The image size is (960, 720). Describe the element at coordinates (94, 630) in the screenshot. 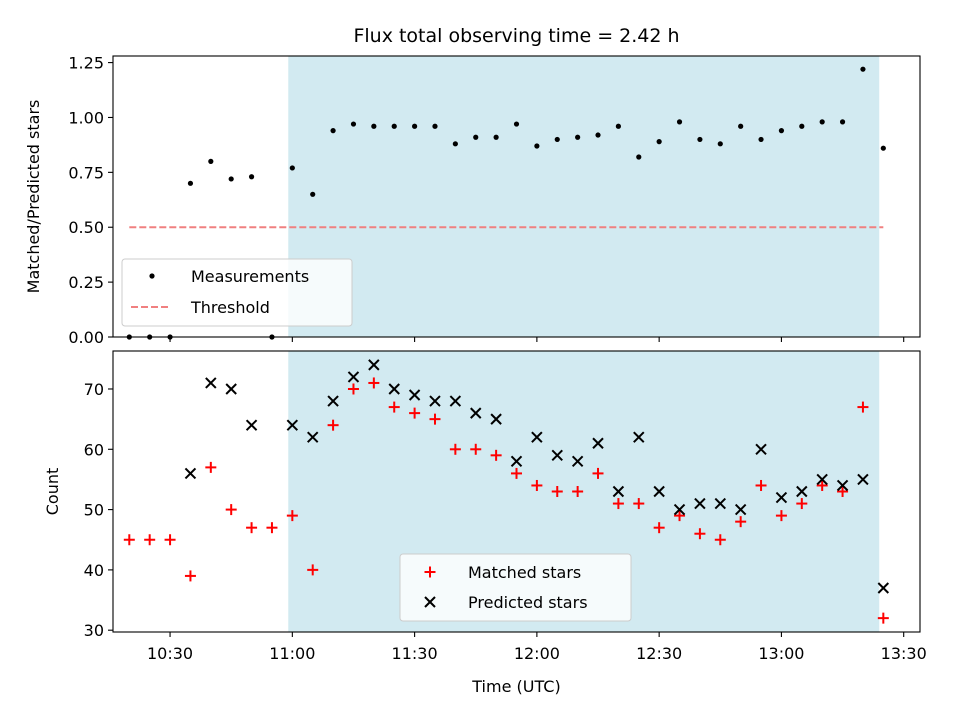

I see `bottom-y-tick-label: 30` at that location.